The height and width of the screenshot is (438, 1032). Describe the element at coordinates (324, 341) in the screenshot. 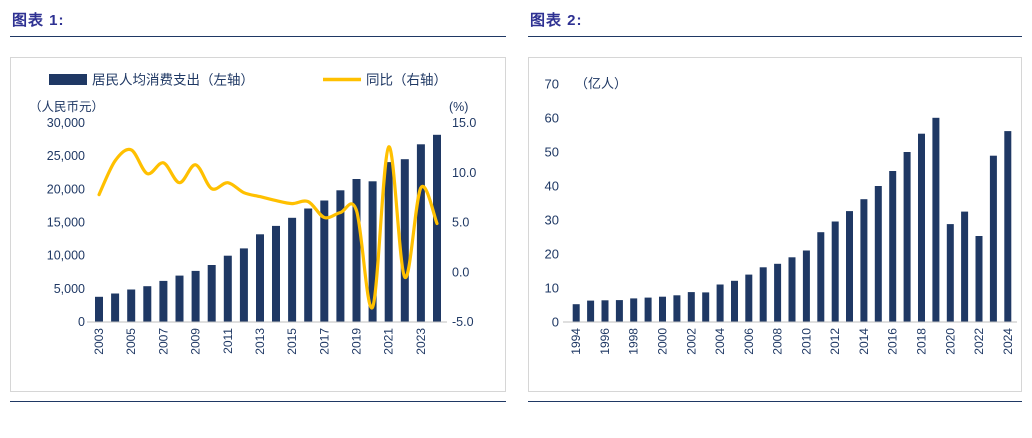

I see `x-axis-tick-label: 2017` at that location.